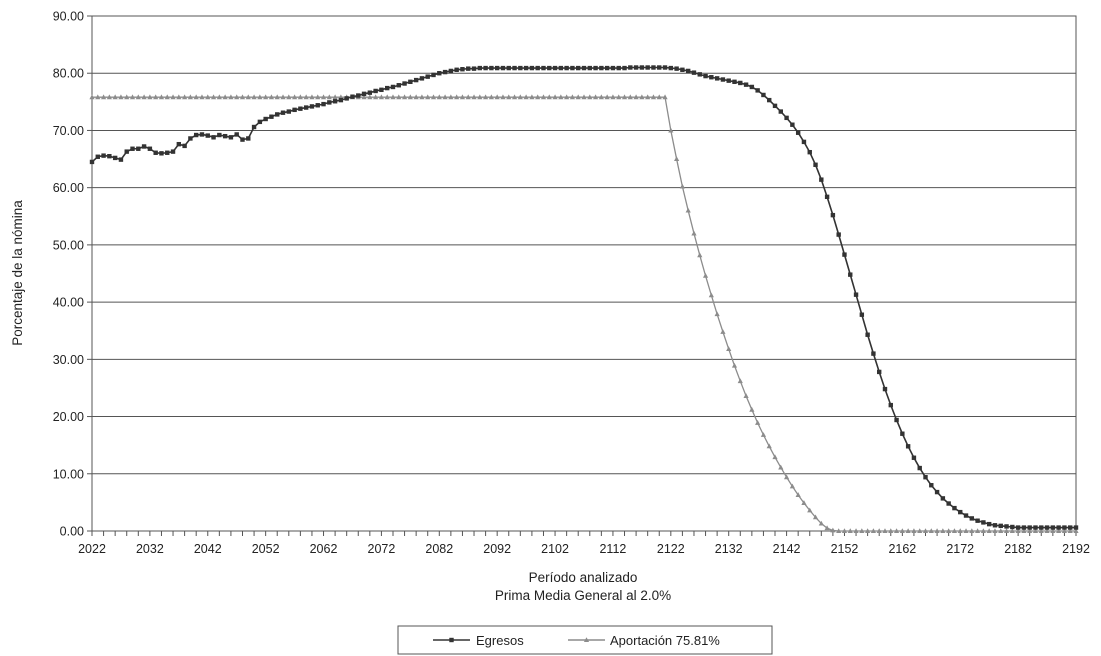 The width and height of the screenshot is (1101, 656). Describe the element at coordinates (439, 549) in the screenshot. I see `x-tick-label: 2082` at that location.